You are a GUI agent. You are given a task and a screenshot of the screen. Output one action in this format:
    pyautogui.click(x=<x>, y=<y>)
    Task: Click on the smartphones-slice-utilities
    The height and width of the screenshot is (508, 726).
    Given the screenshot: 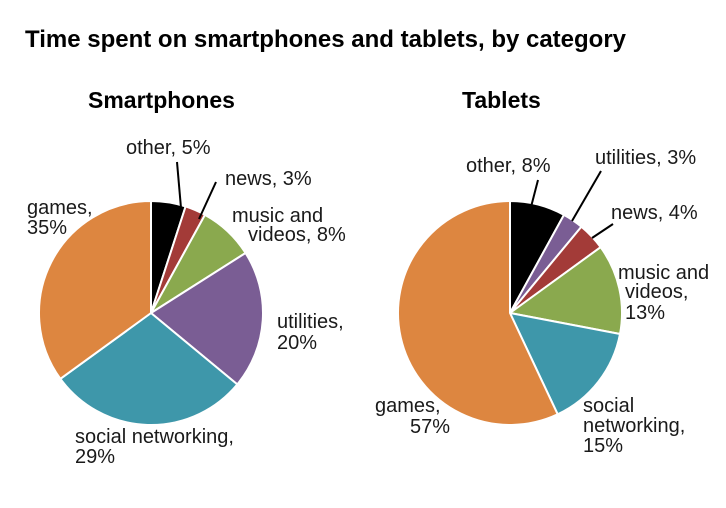 What is the action you would take?
    pyautogui.click(x=207, y=318)
    